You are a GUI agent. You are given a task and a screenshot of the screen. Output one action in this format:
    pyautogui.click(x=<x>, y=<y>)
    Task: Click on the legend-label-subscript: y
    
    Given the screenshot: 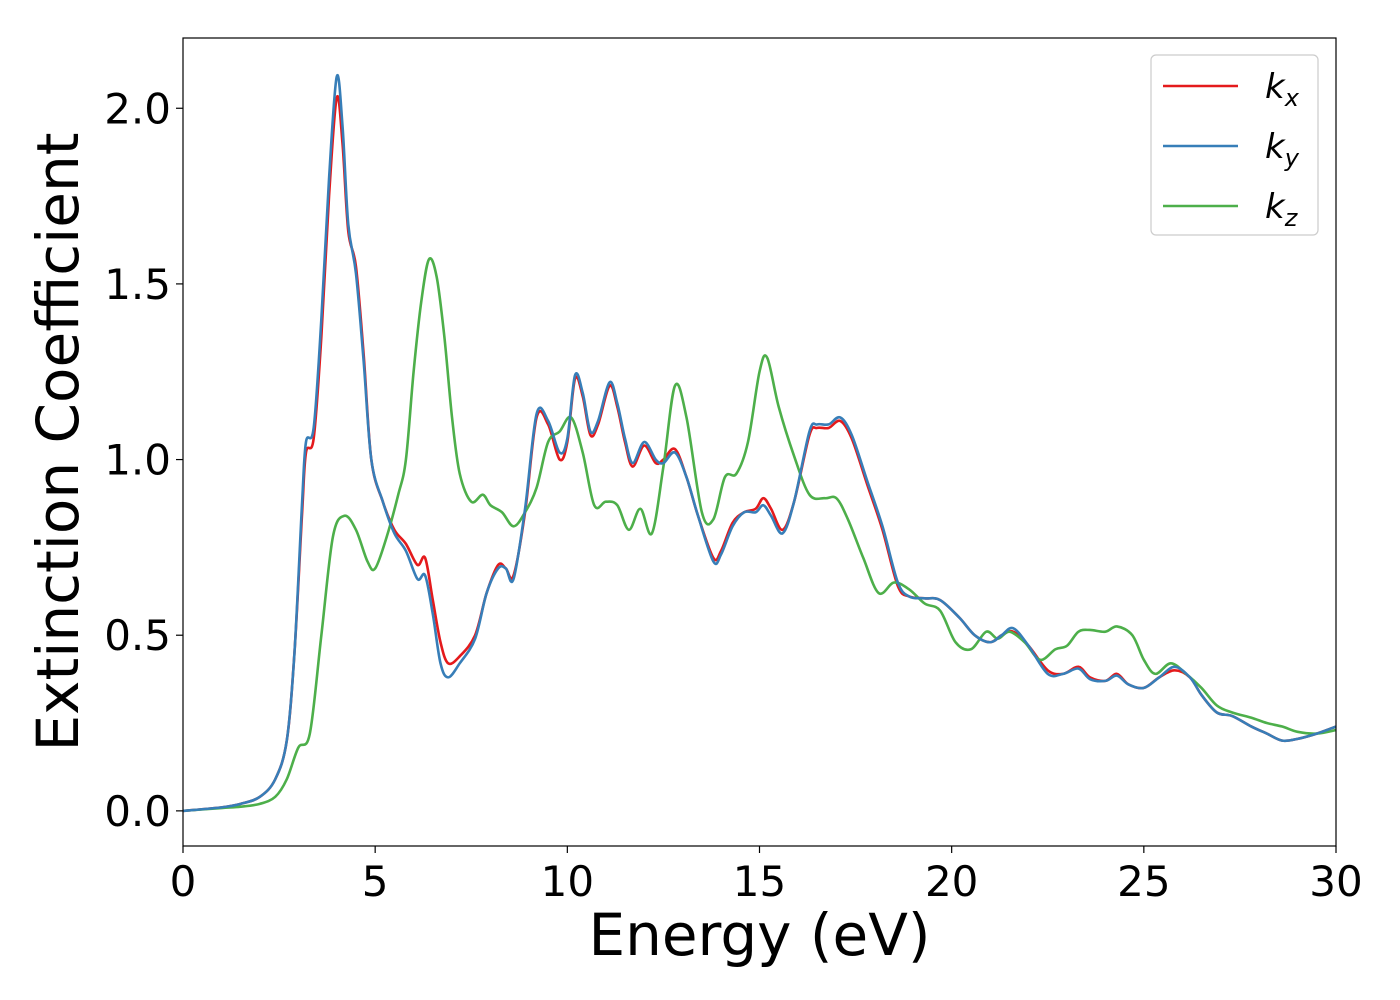 What is the action you would take?
    pyautogui.click(x=1292, y=158)
    